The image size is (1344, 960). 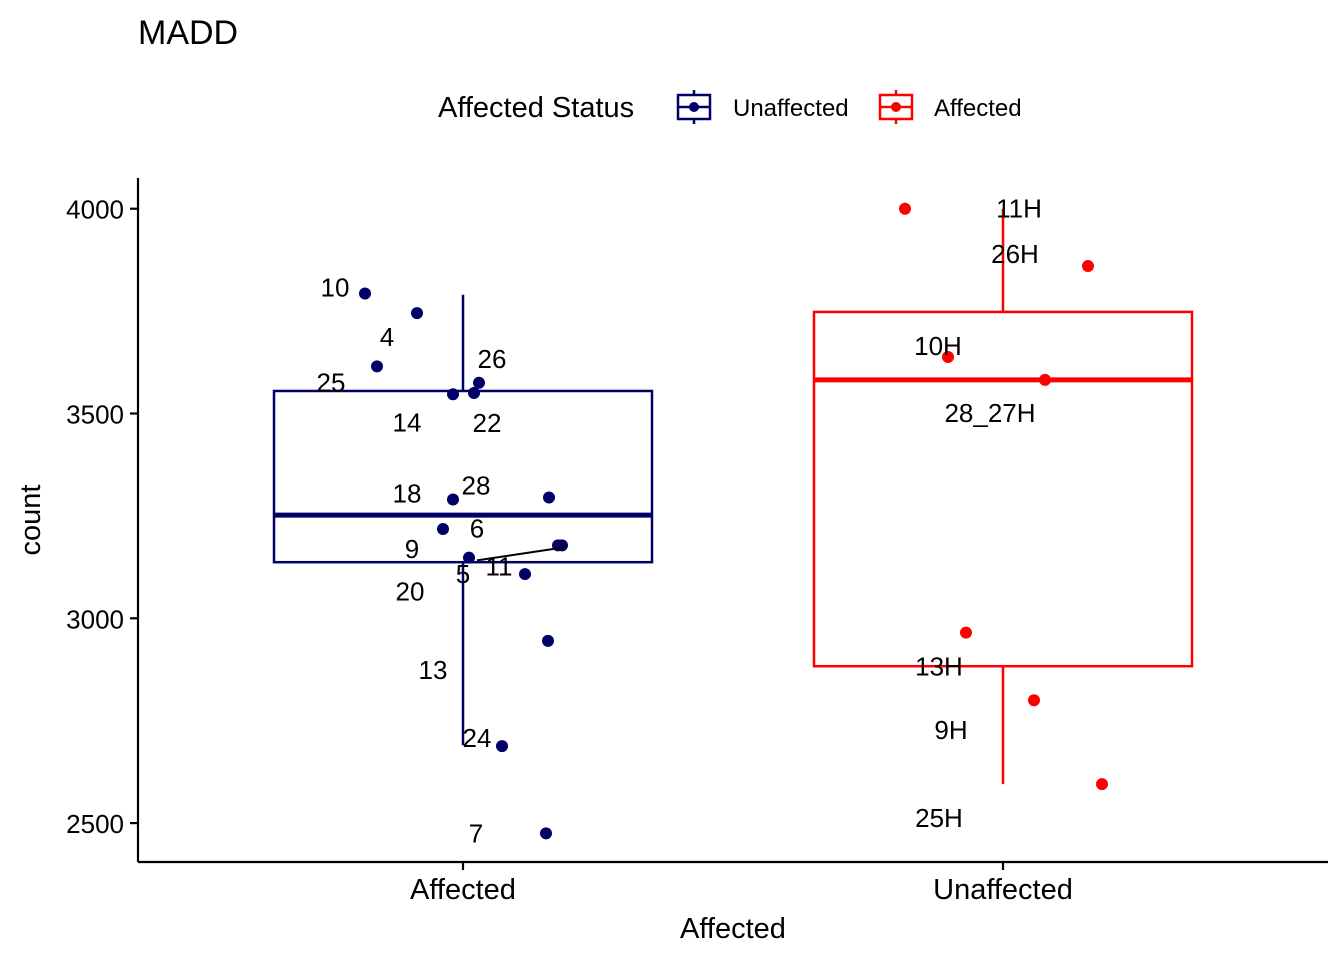 I want to click on point-label: 24, so click(x=477, y=738).